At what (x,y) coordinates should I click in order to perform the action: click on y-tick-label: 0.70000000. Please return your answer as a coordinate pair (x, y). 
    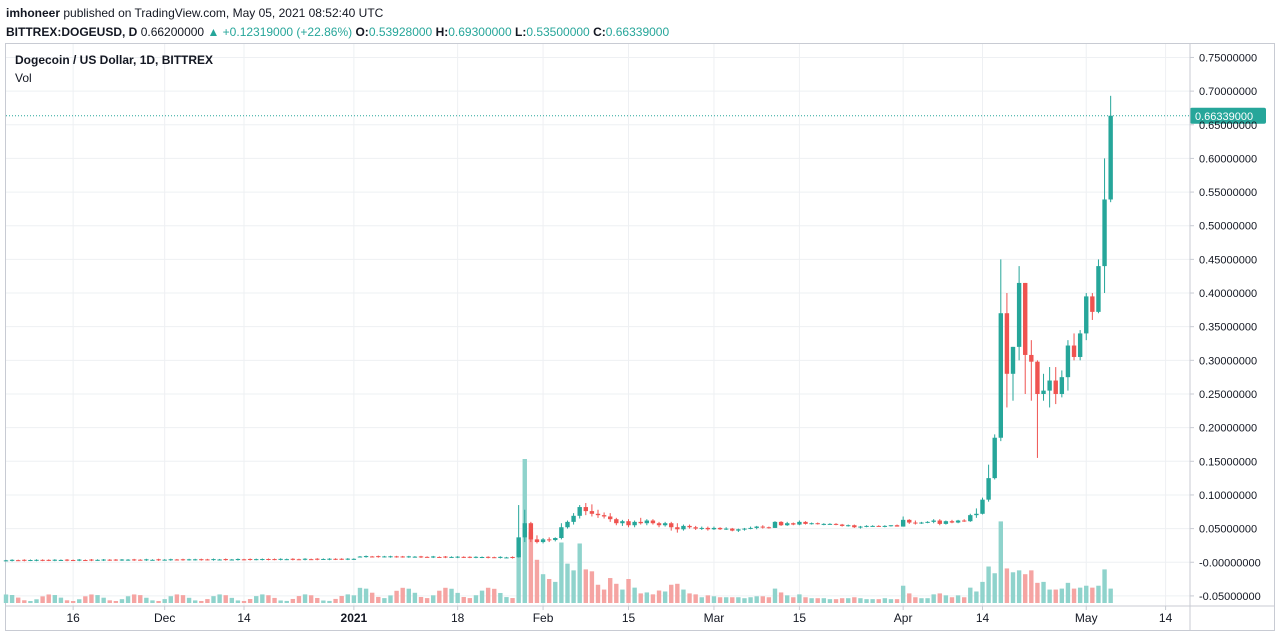
    Looking at the image, I should click on (1228, 92).